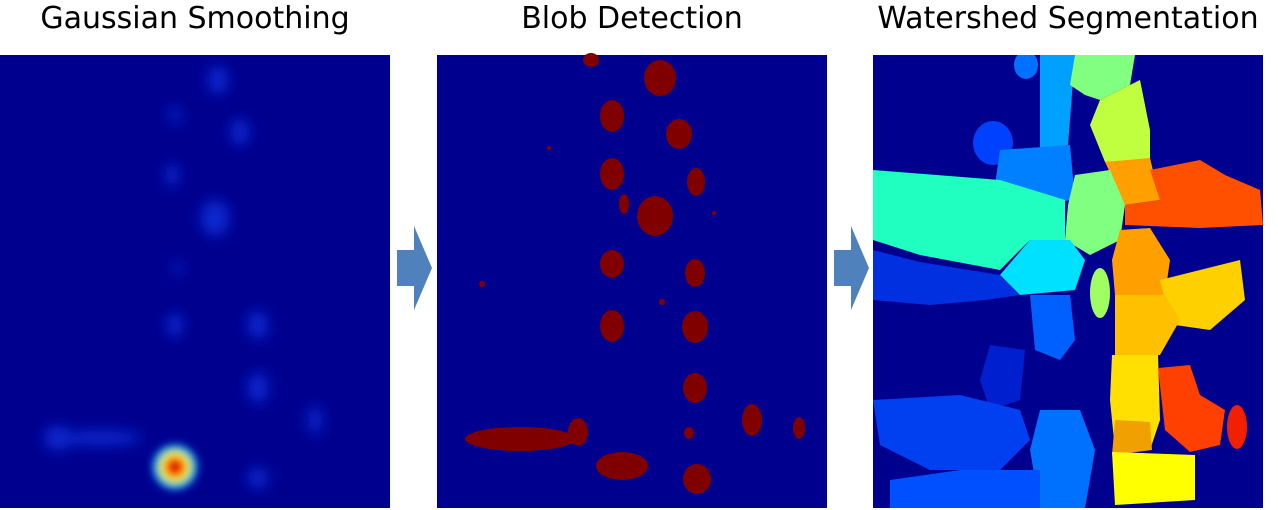 The image size is (1278, 510). What do you see at coordinates (632, 18) in the screenshot?
I see `panel-title: Blob Detection` at bounding box center [632, 18].